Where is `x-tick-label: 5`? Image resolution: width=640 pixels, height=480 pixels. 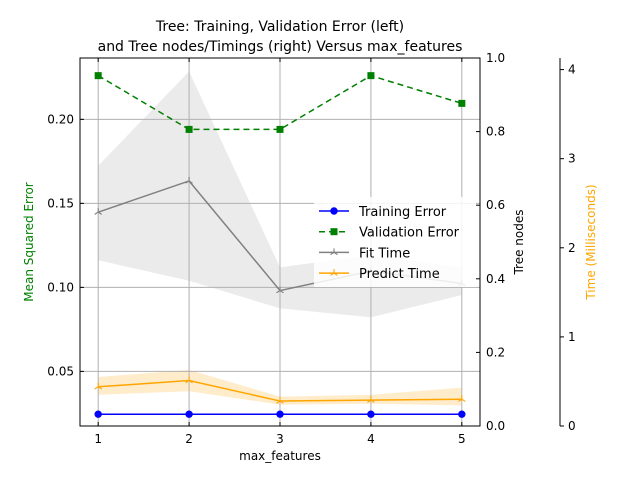 x-tick-label: 5 is located at coordinates (462, 439).